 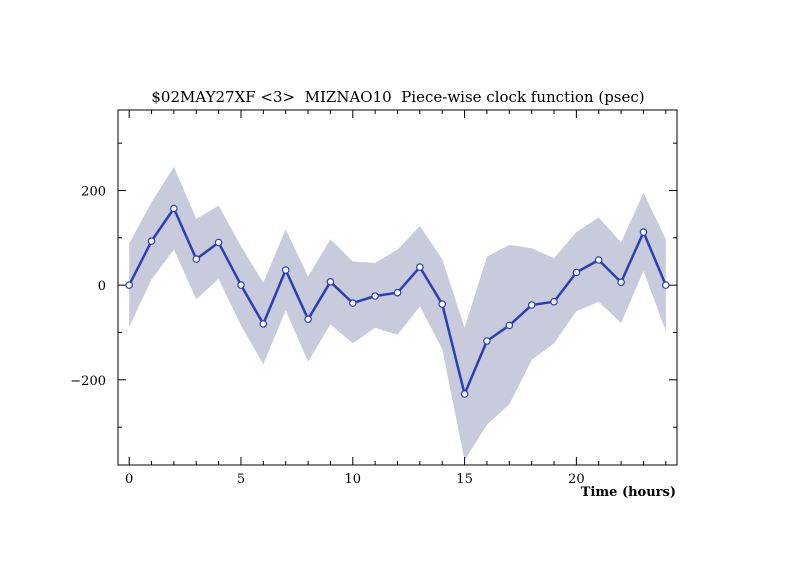 What do you see at coordinates (102, 286) in the screenshot?
I see `y-tick-label: 0` at bounding box center [102, 286].